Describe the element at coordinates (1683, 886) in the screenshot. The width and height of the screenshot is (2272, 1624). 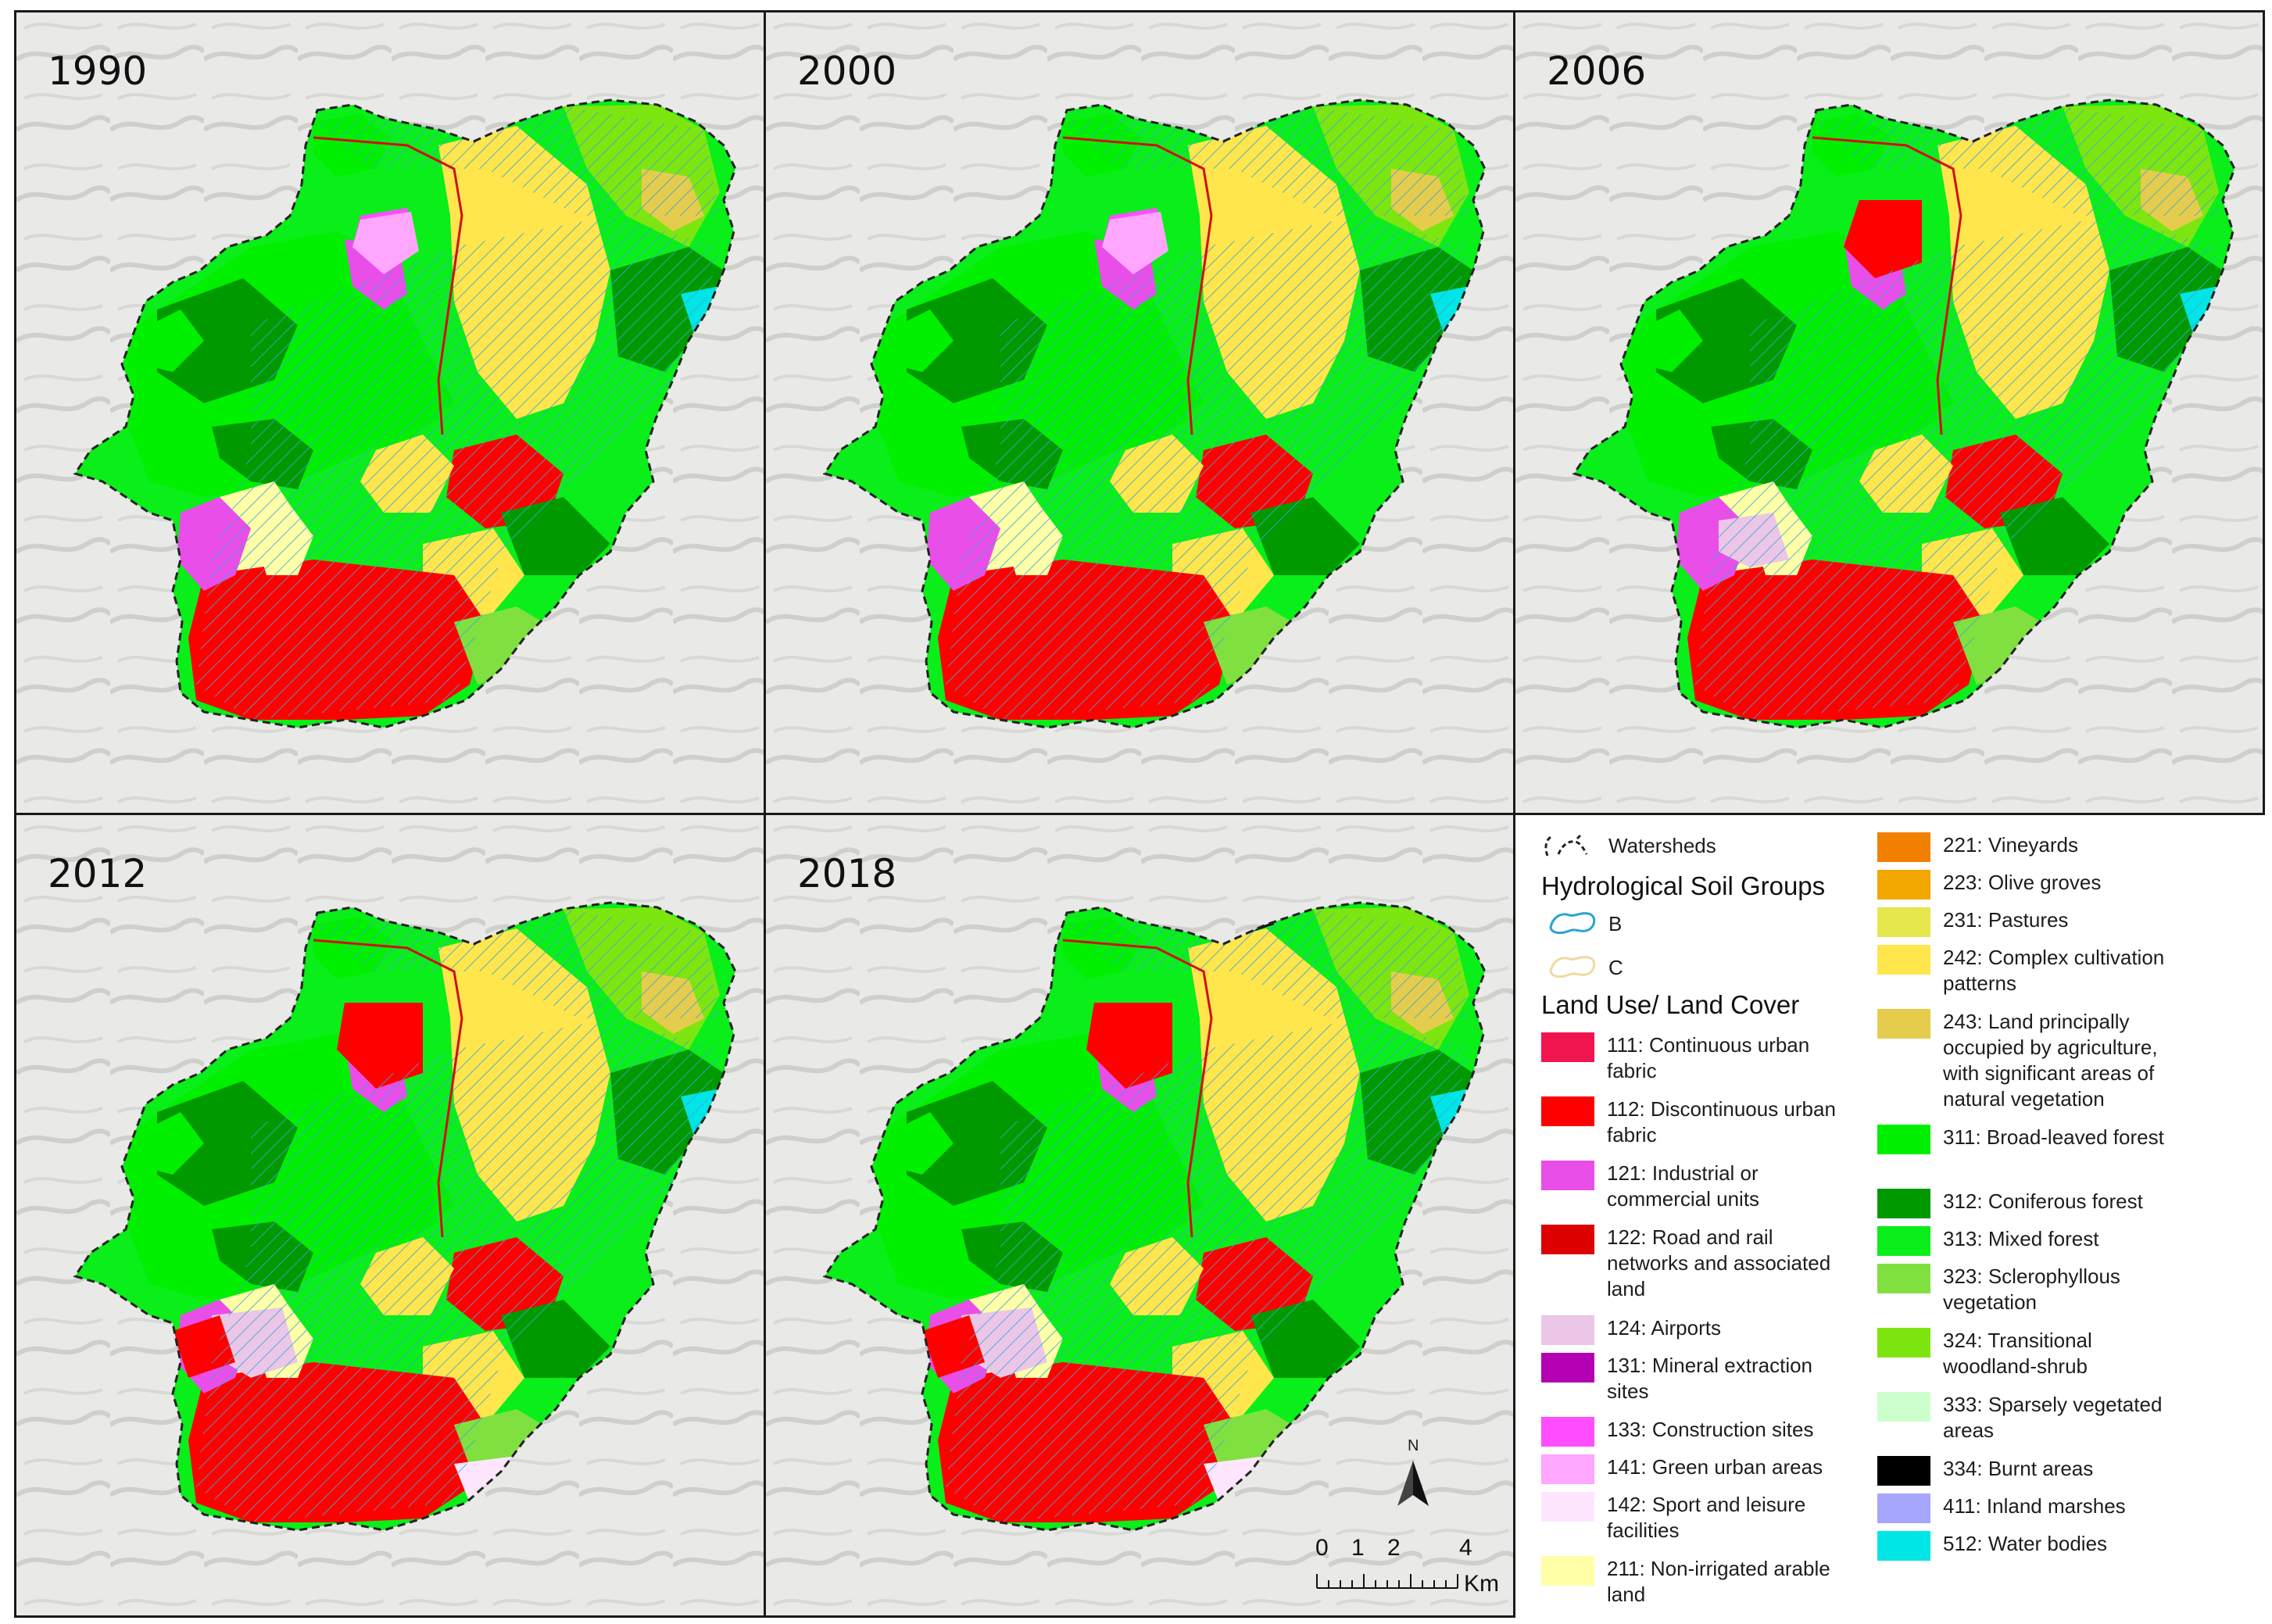
I see `hsg-title: Hydrological Soil Groups` at that location.